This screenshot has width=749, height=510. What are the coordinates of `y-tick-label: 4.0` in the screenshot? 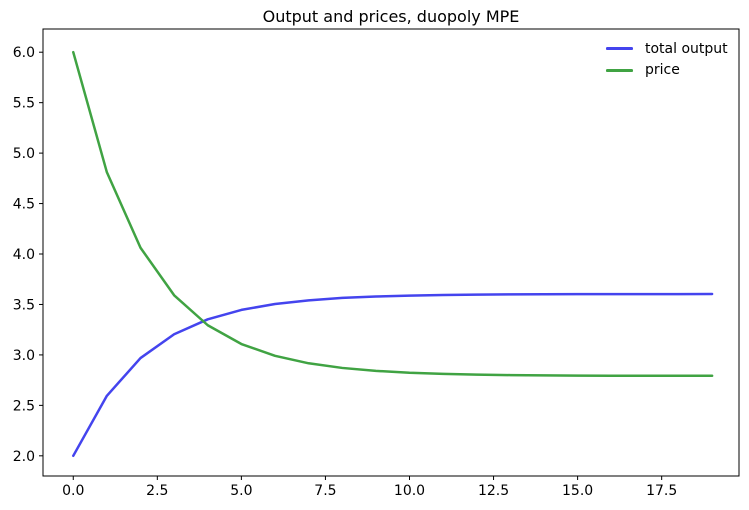 It's located at (24, 255).